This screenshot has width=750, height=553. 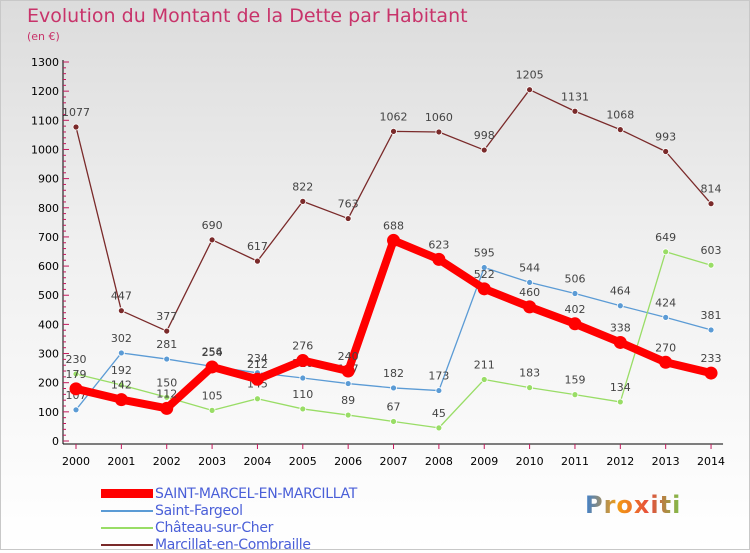 I want to click on data-label: 281, so click(x=166, y=344).